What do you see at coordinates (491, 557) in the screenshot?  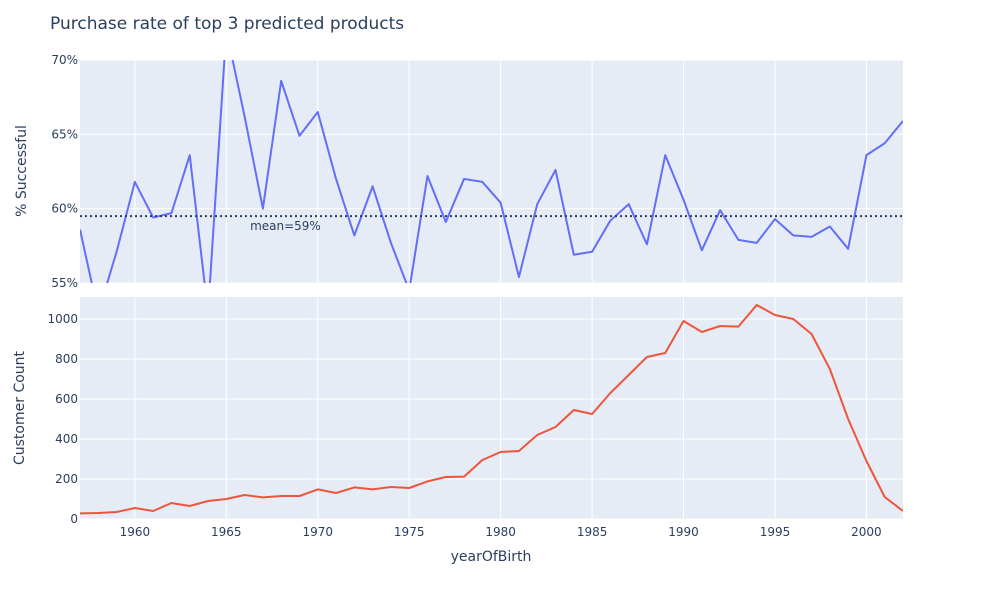 I see `x-axis-title: yearOfBirth` at bounding box center [491, 557].